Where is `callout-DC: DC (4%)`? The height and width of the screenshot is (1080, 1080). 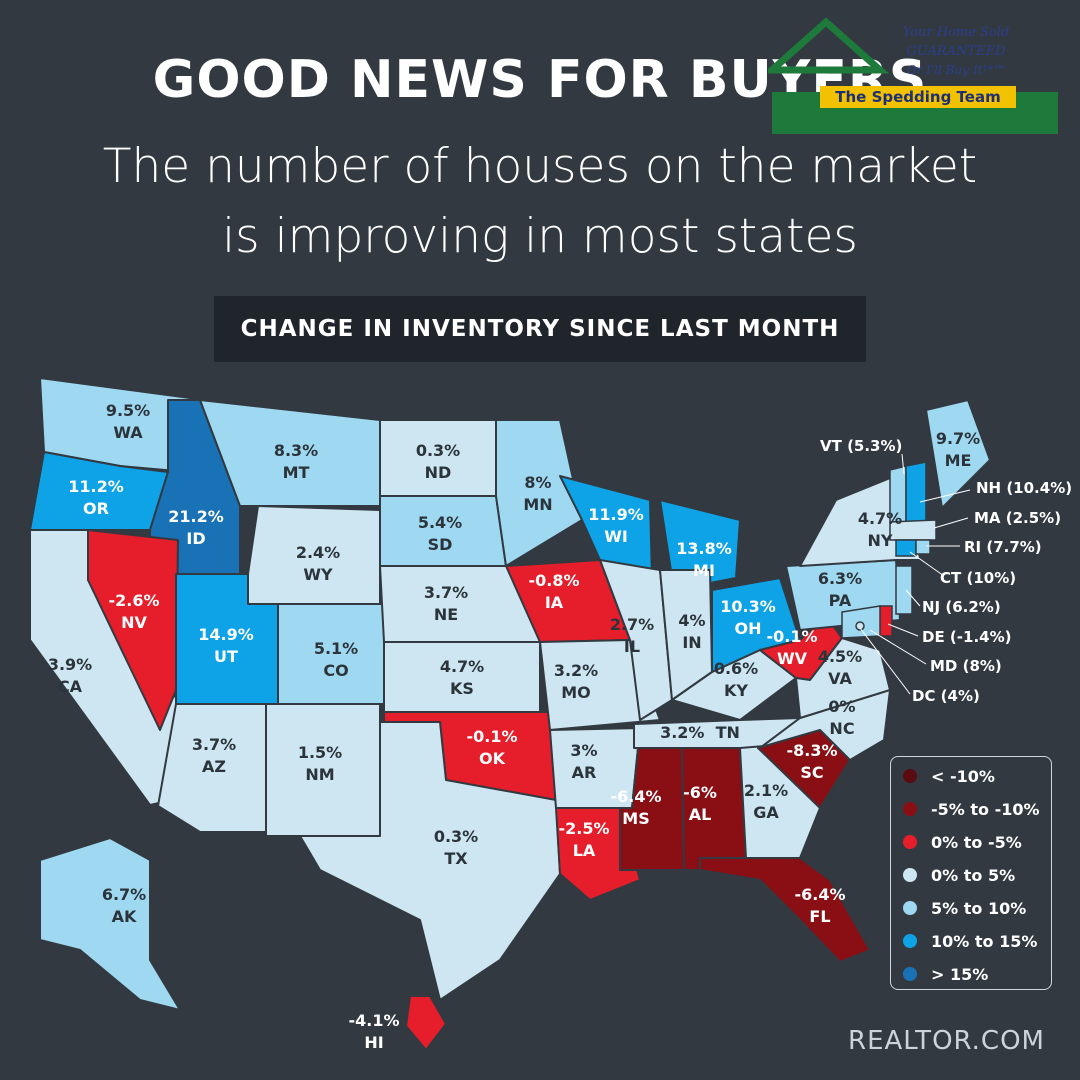
callout-DC: DC (4%) is located at coordinates (946, 696).